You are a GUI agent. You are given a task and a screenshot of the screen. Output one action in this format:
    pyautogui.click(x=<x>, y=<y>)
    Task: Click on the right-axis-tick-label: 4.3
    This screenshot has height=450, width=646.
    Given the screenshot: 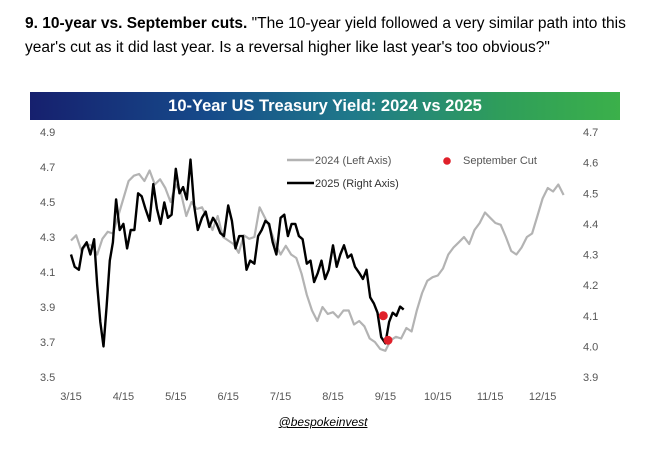 What is the action you would take?
    pyautogui.click(x=590, y=256)
    